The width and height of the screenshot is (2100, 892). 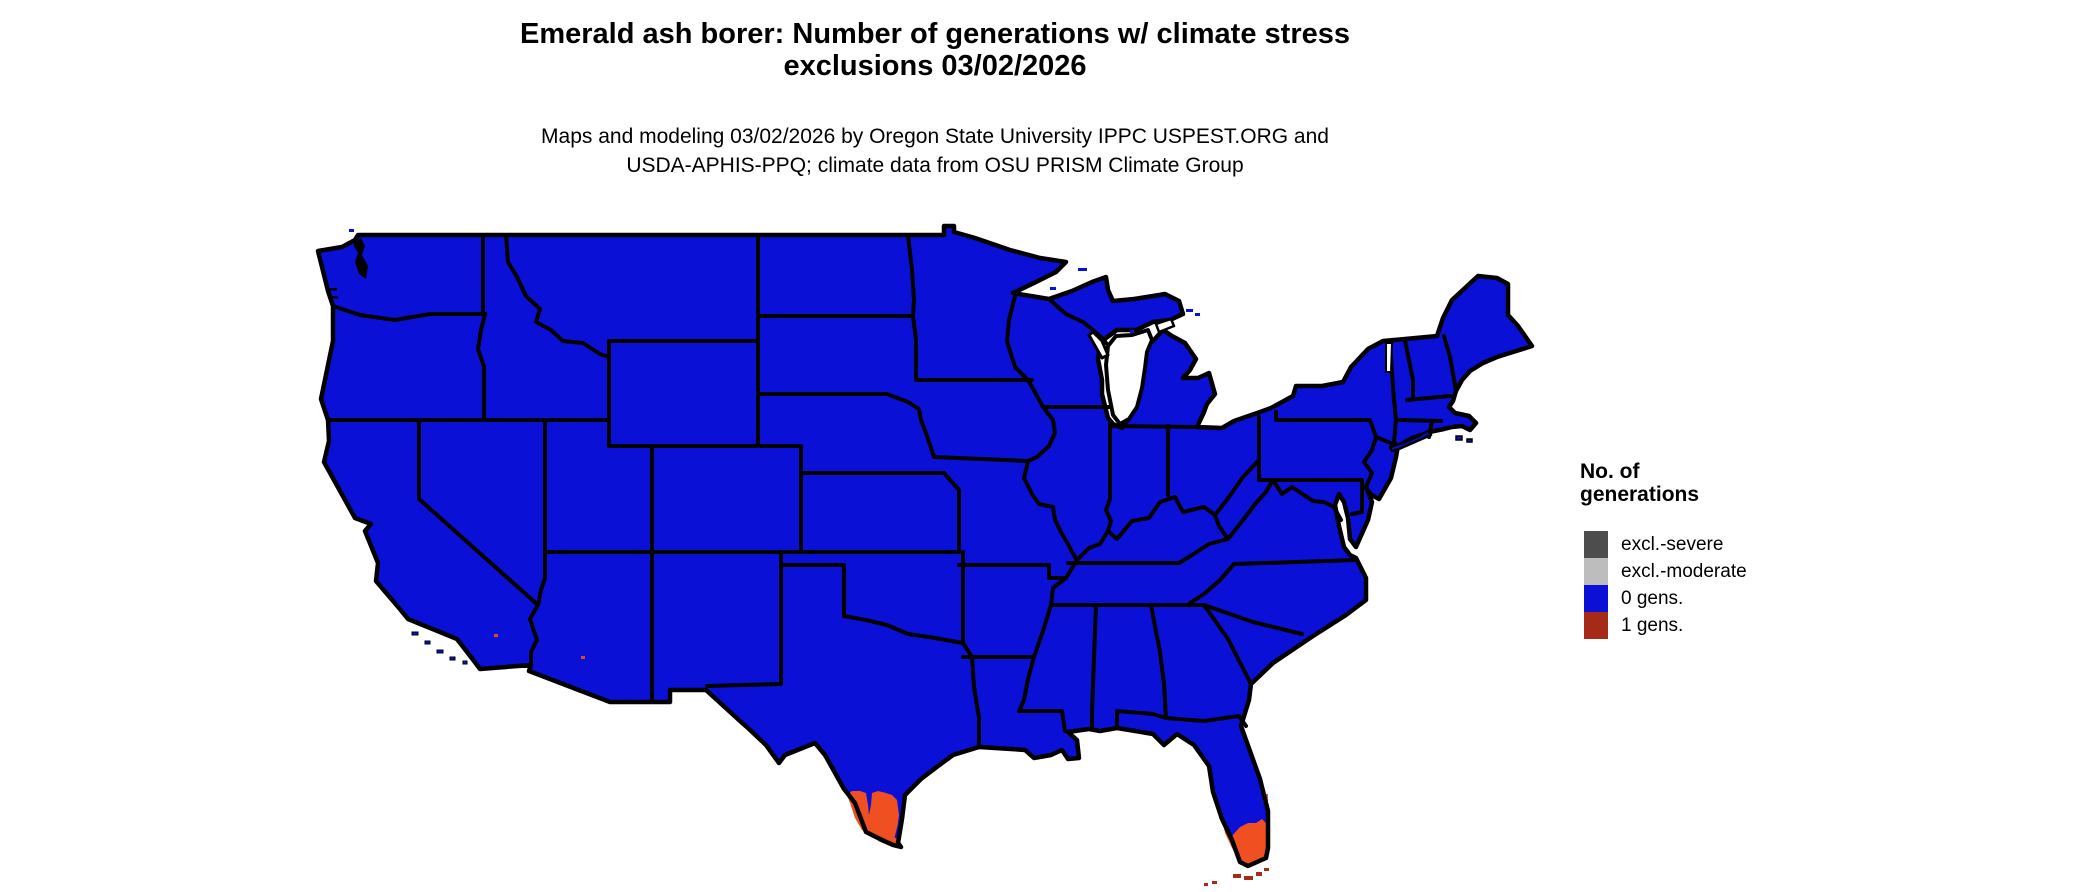 I want to click on legend-swatch-excl-severe, so click(x=1596, y=544).